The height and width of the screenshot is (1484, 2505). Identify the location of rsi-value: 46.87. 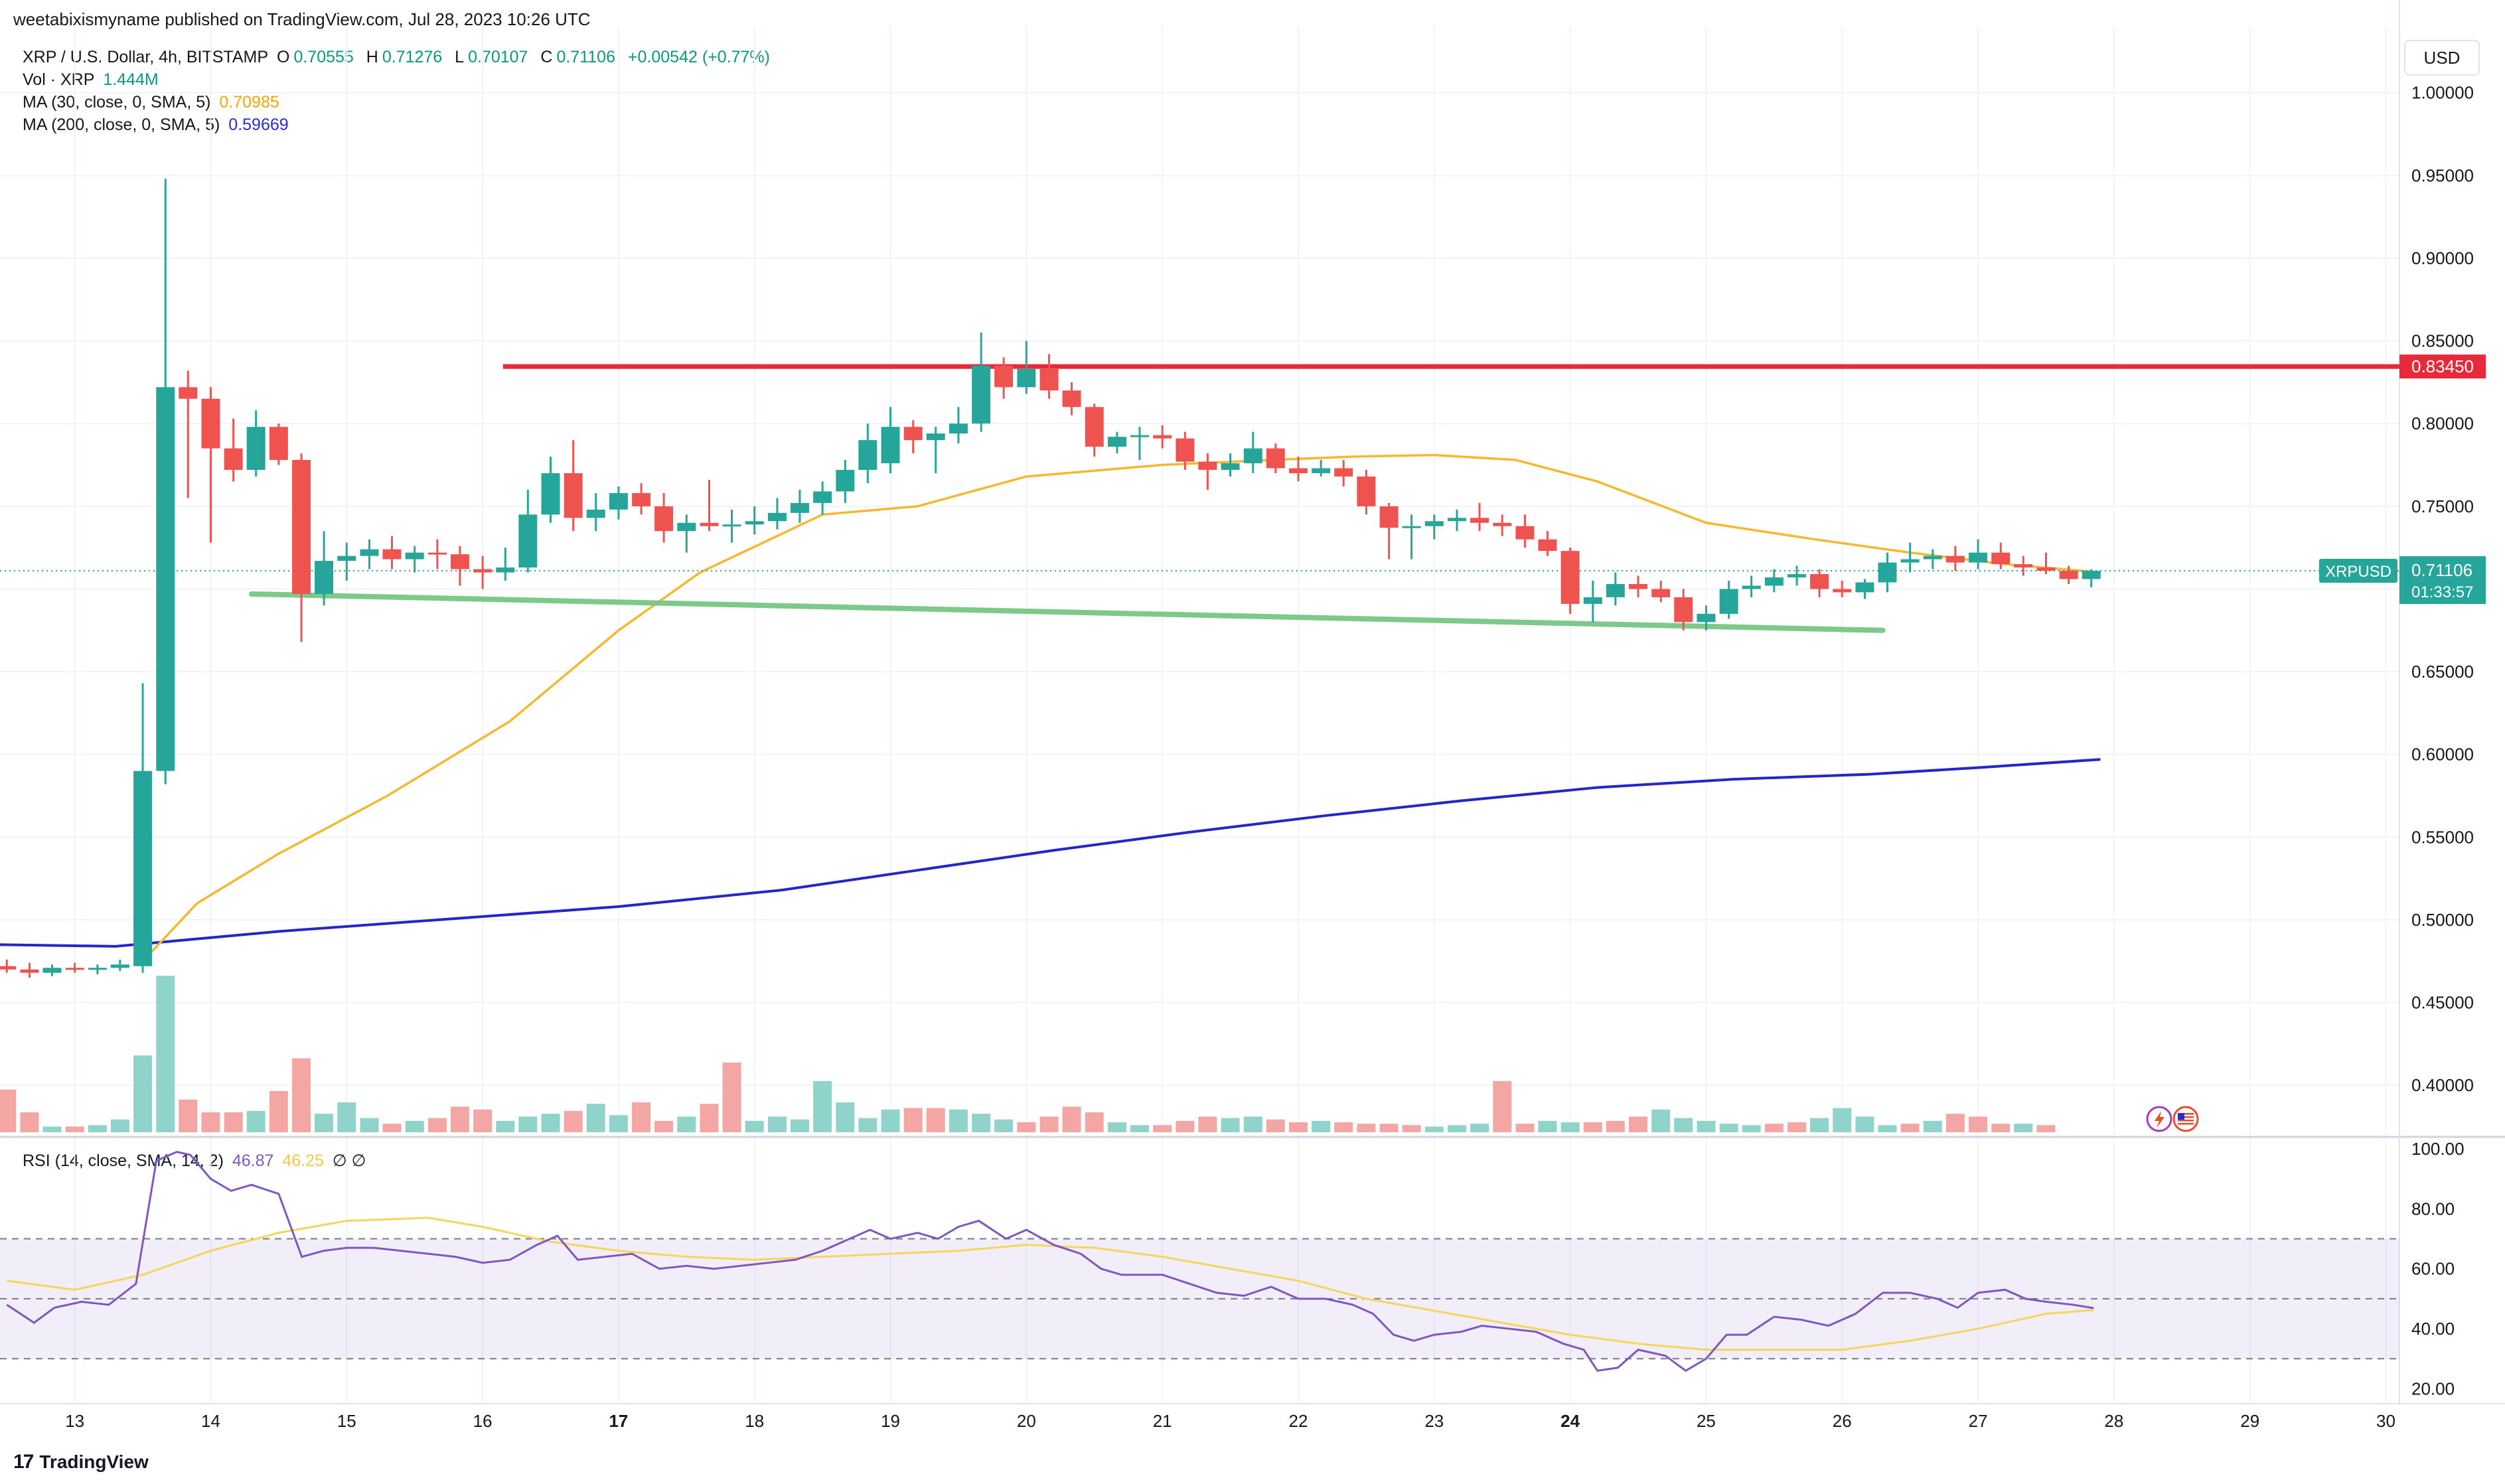
(253, 1160).